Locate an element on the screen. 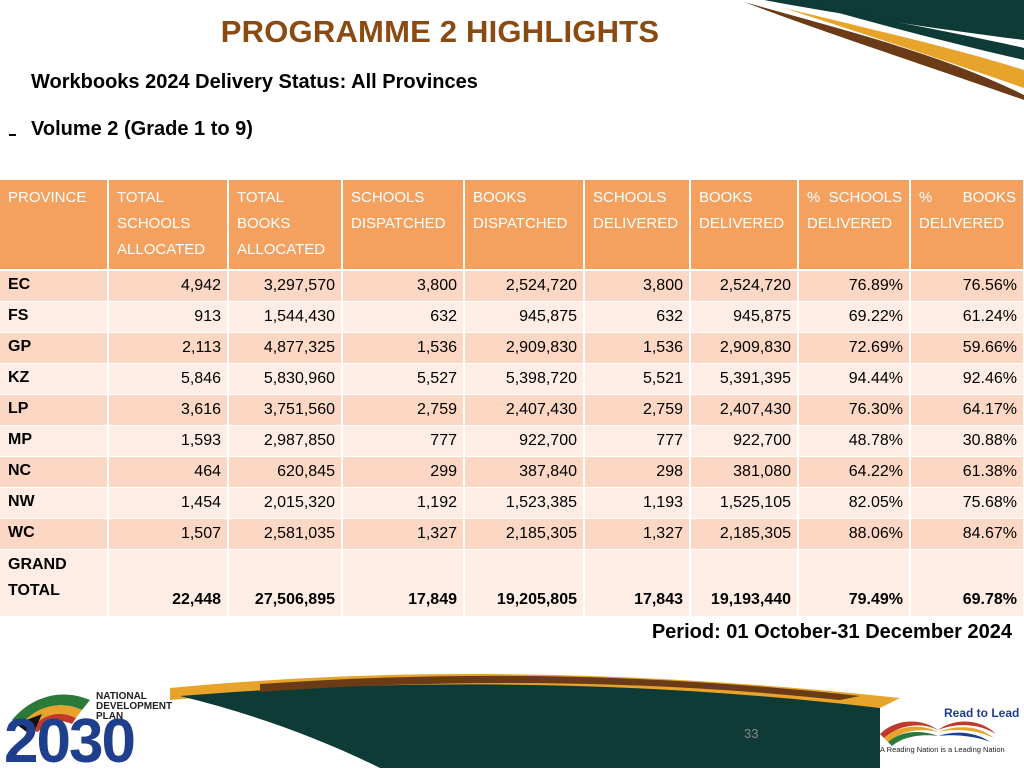  bottom-swoosh is located at coordinates (535, 721).